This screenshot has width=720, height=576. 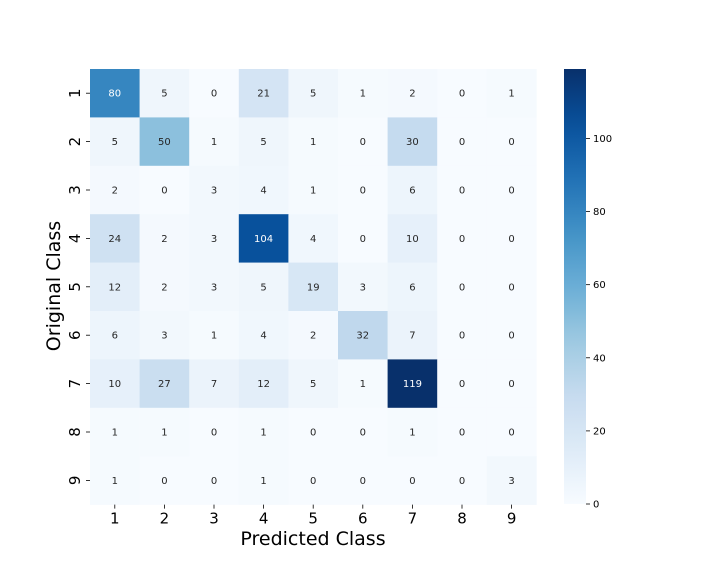 What do you see at coordinates (165, 519) in the screenshot?
I see `x-tick-label-2: 2` at bounding box center [165, 519].